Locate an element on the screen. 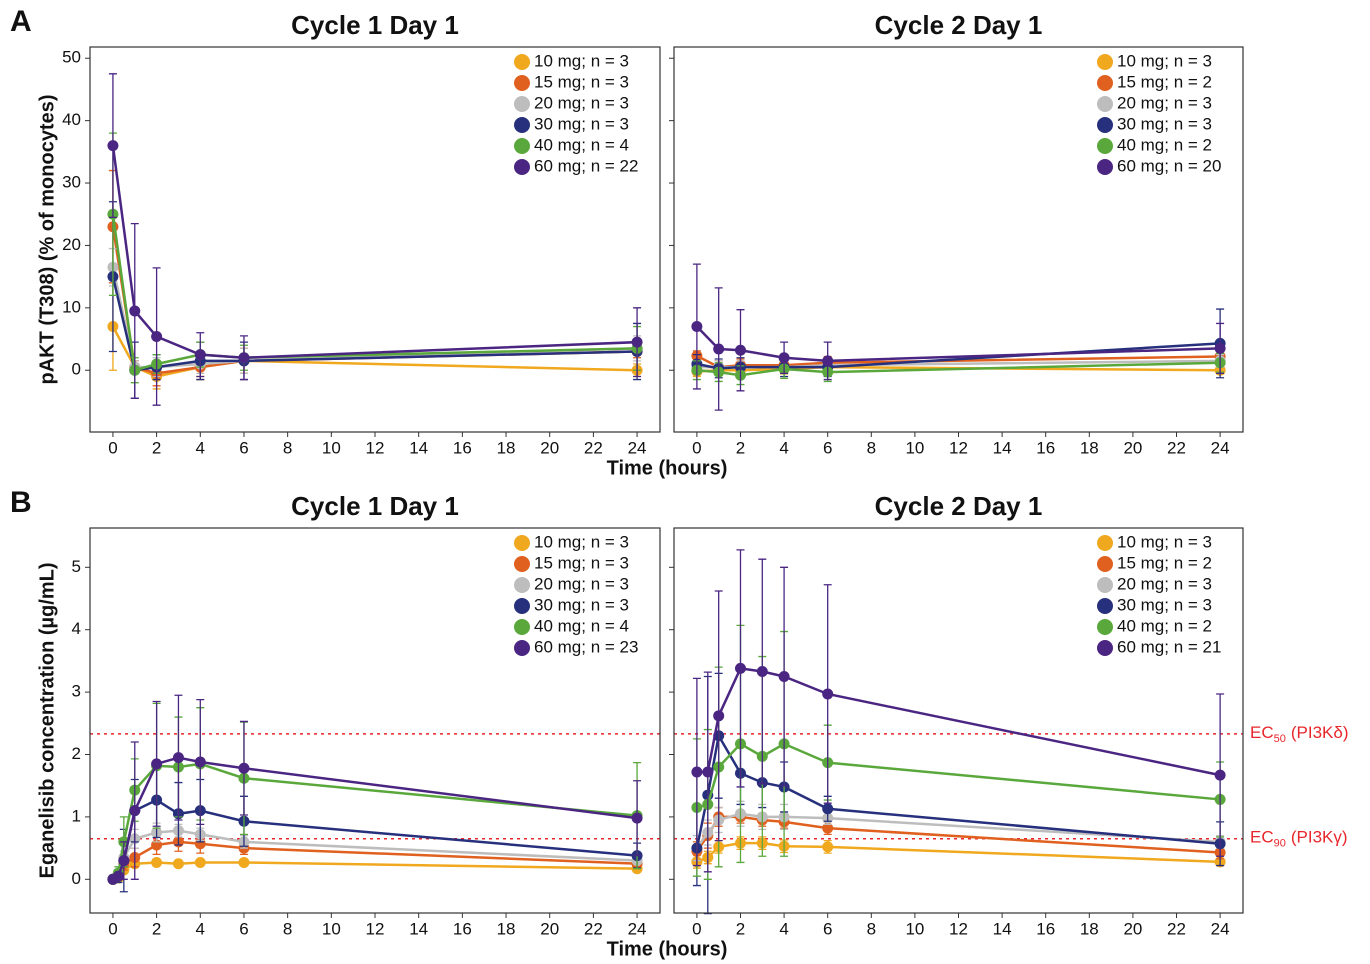 This screenshot has height=964, width=1370. x-tick-label: 0 is located at coordinates (696, 928).